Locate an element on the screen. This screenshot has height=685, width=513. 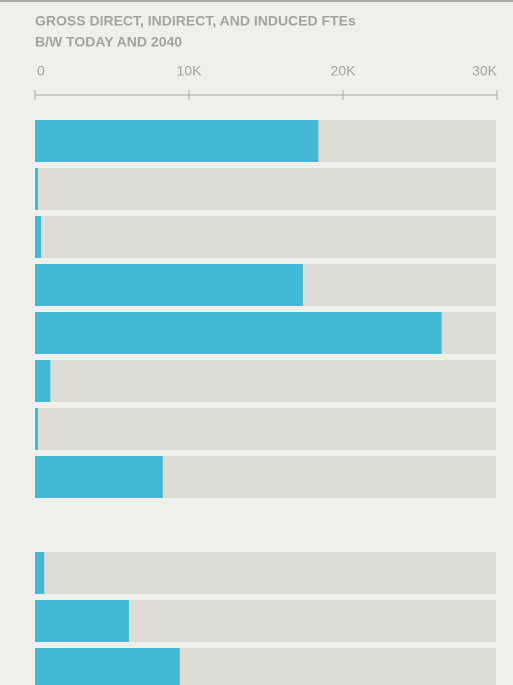
x-tick-label: 30K is located at coordinates (485, 71).